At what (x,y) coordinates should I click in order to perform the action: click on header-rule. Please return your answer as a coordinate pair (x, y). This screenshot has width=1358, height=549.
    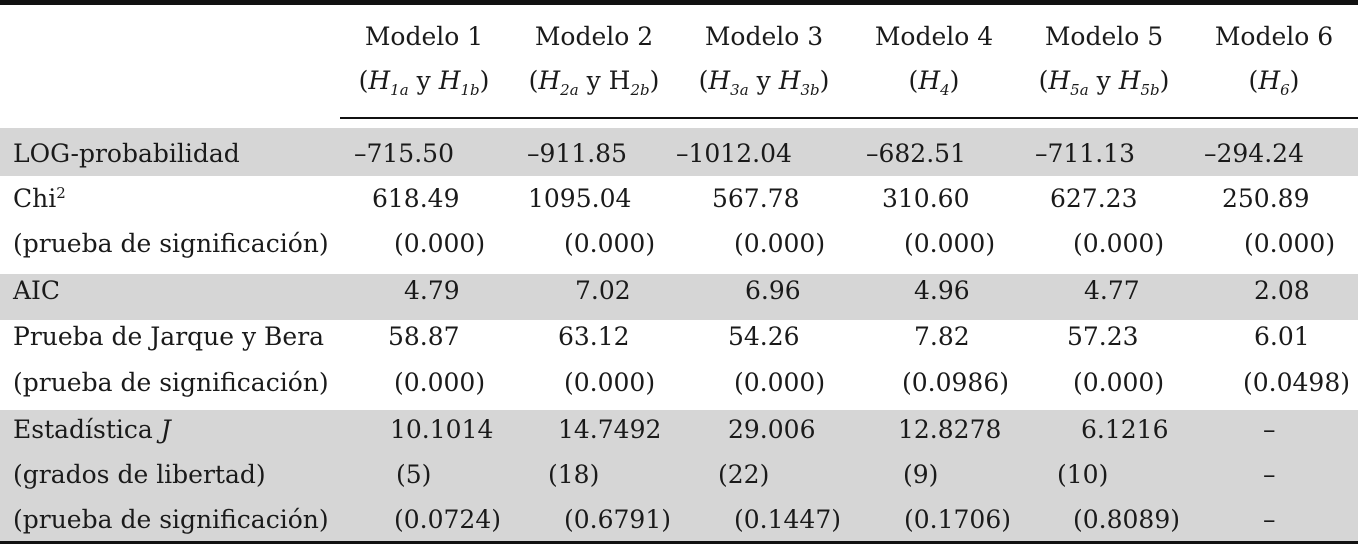
    Looking at the image, I should click on (849, 118).